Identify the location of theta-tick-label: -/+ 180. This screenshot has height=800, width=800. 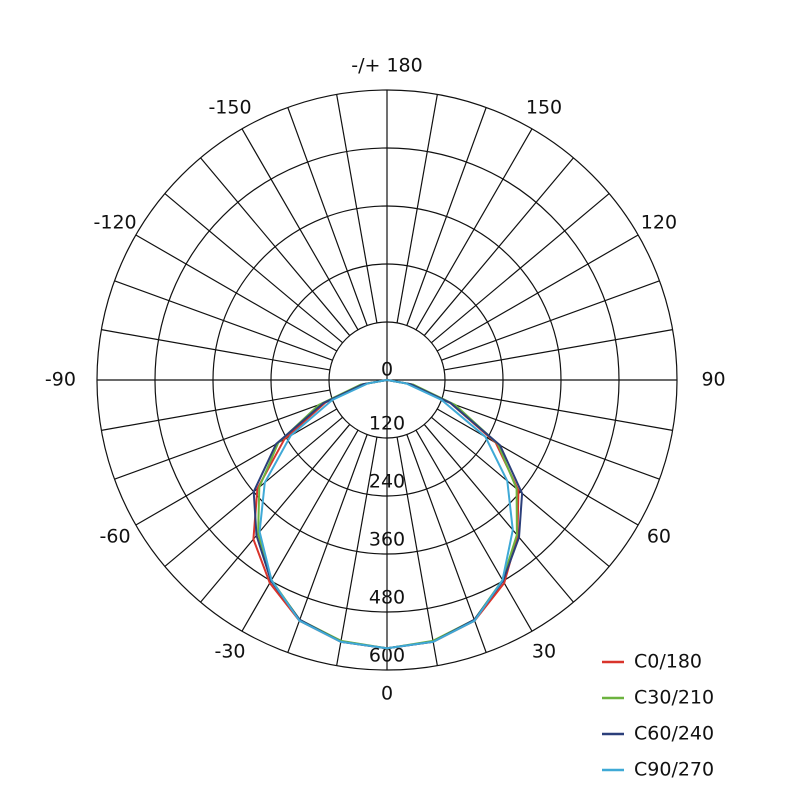
(386, 66).